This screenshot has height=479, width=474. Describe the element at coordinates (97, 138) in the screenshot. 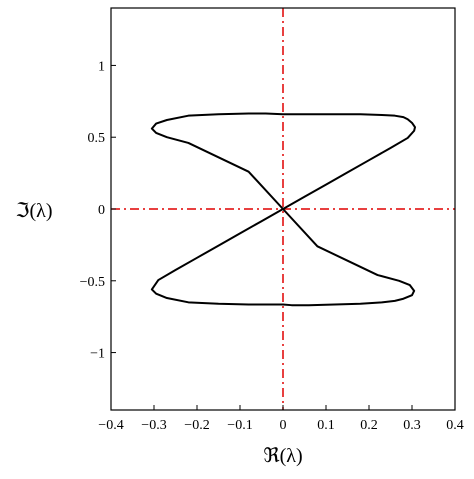

I see `y-tick-label: 0.5` at that location.